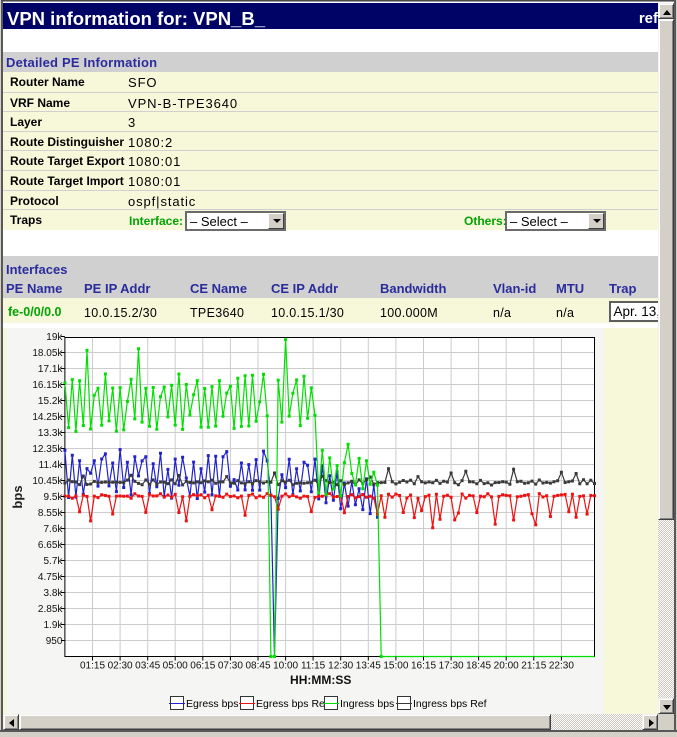 The width and height of the screenshot is (677, 737). What do you see at coordinates (53, 497) in the screenshot?
I see `svg-text: 9.5k` at bounding box center [53, 497].